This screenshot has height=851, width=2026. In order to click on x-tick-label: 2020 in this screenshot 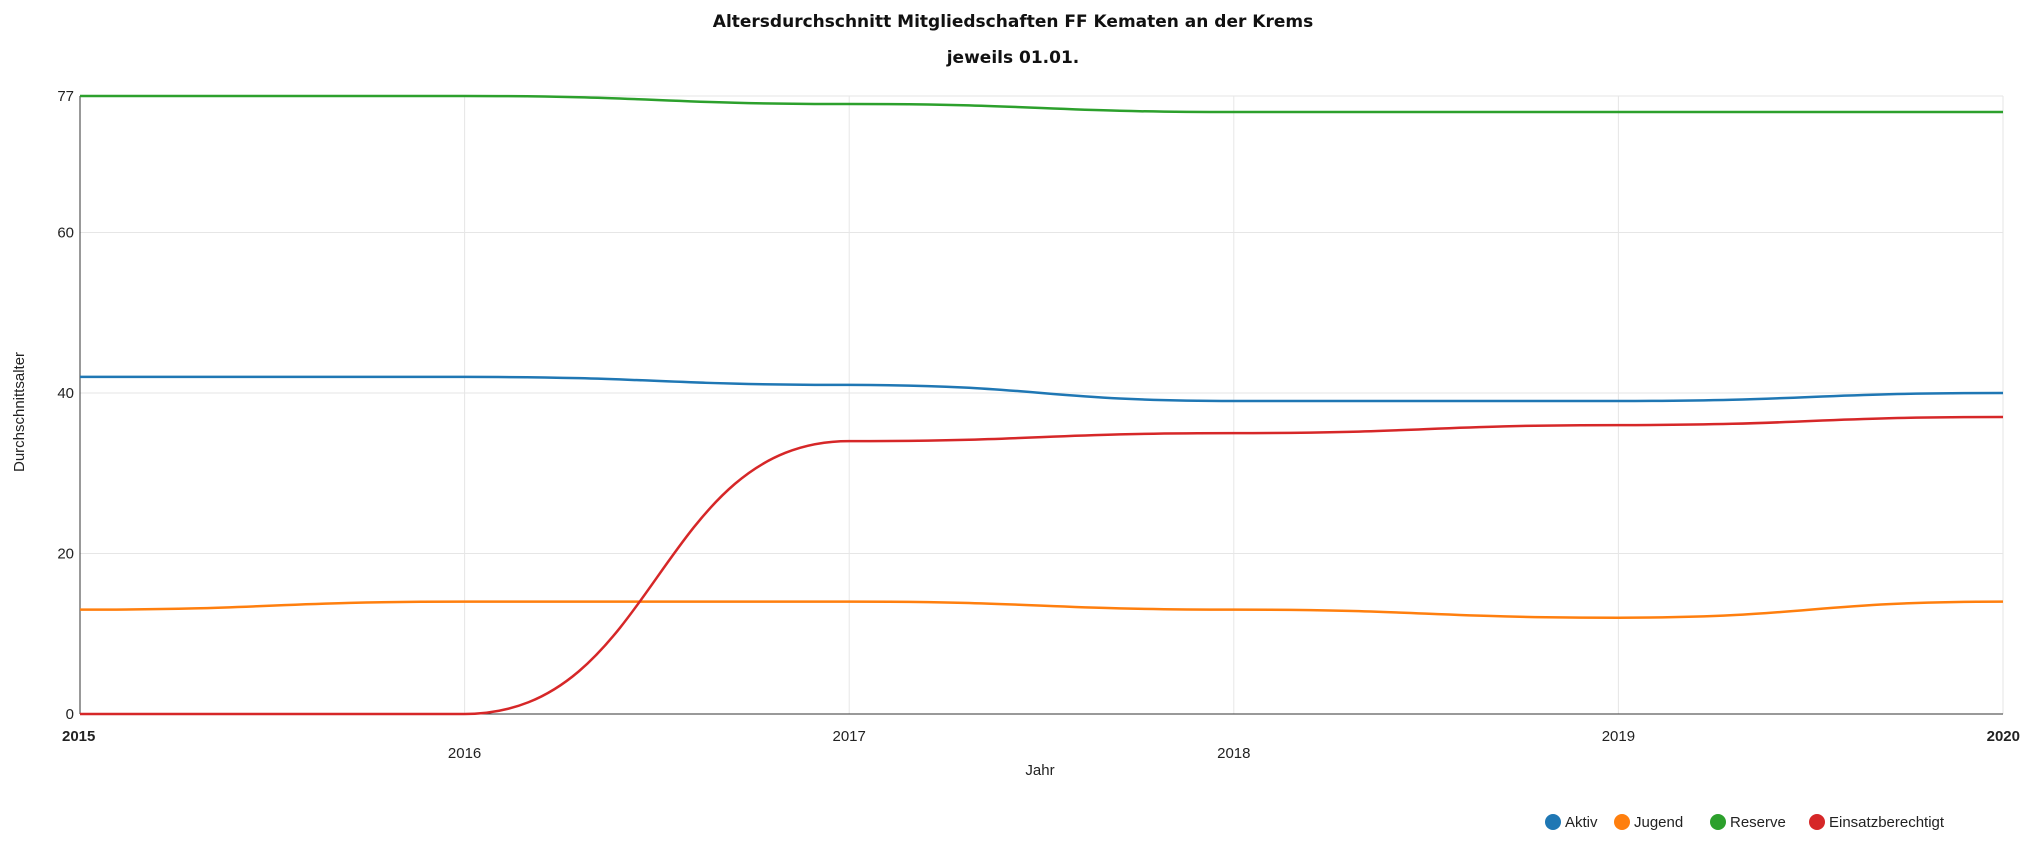, I will do `click(2003, 736)`.